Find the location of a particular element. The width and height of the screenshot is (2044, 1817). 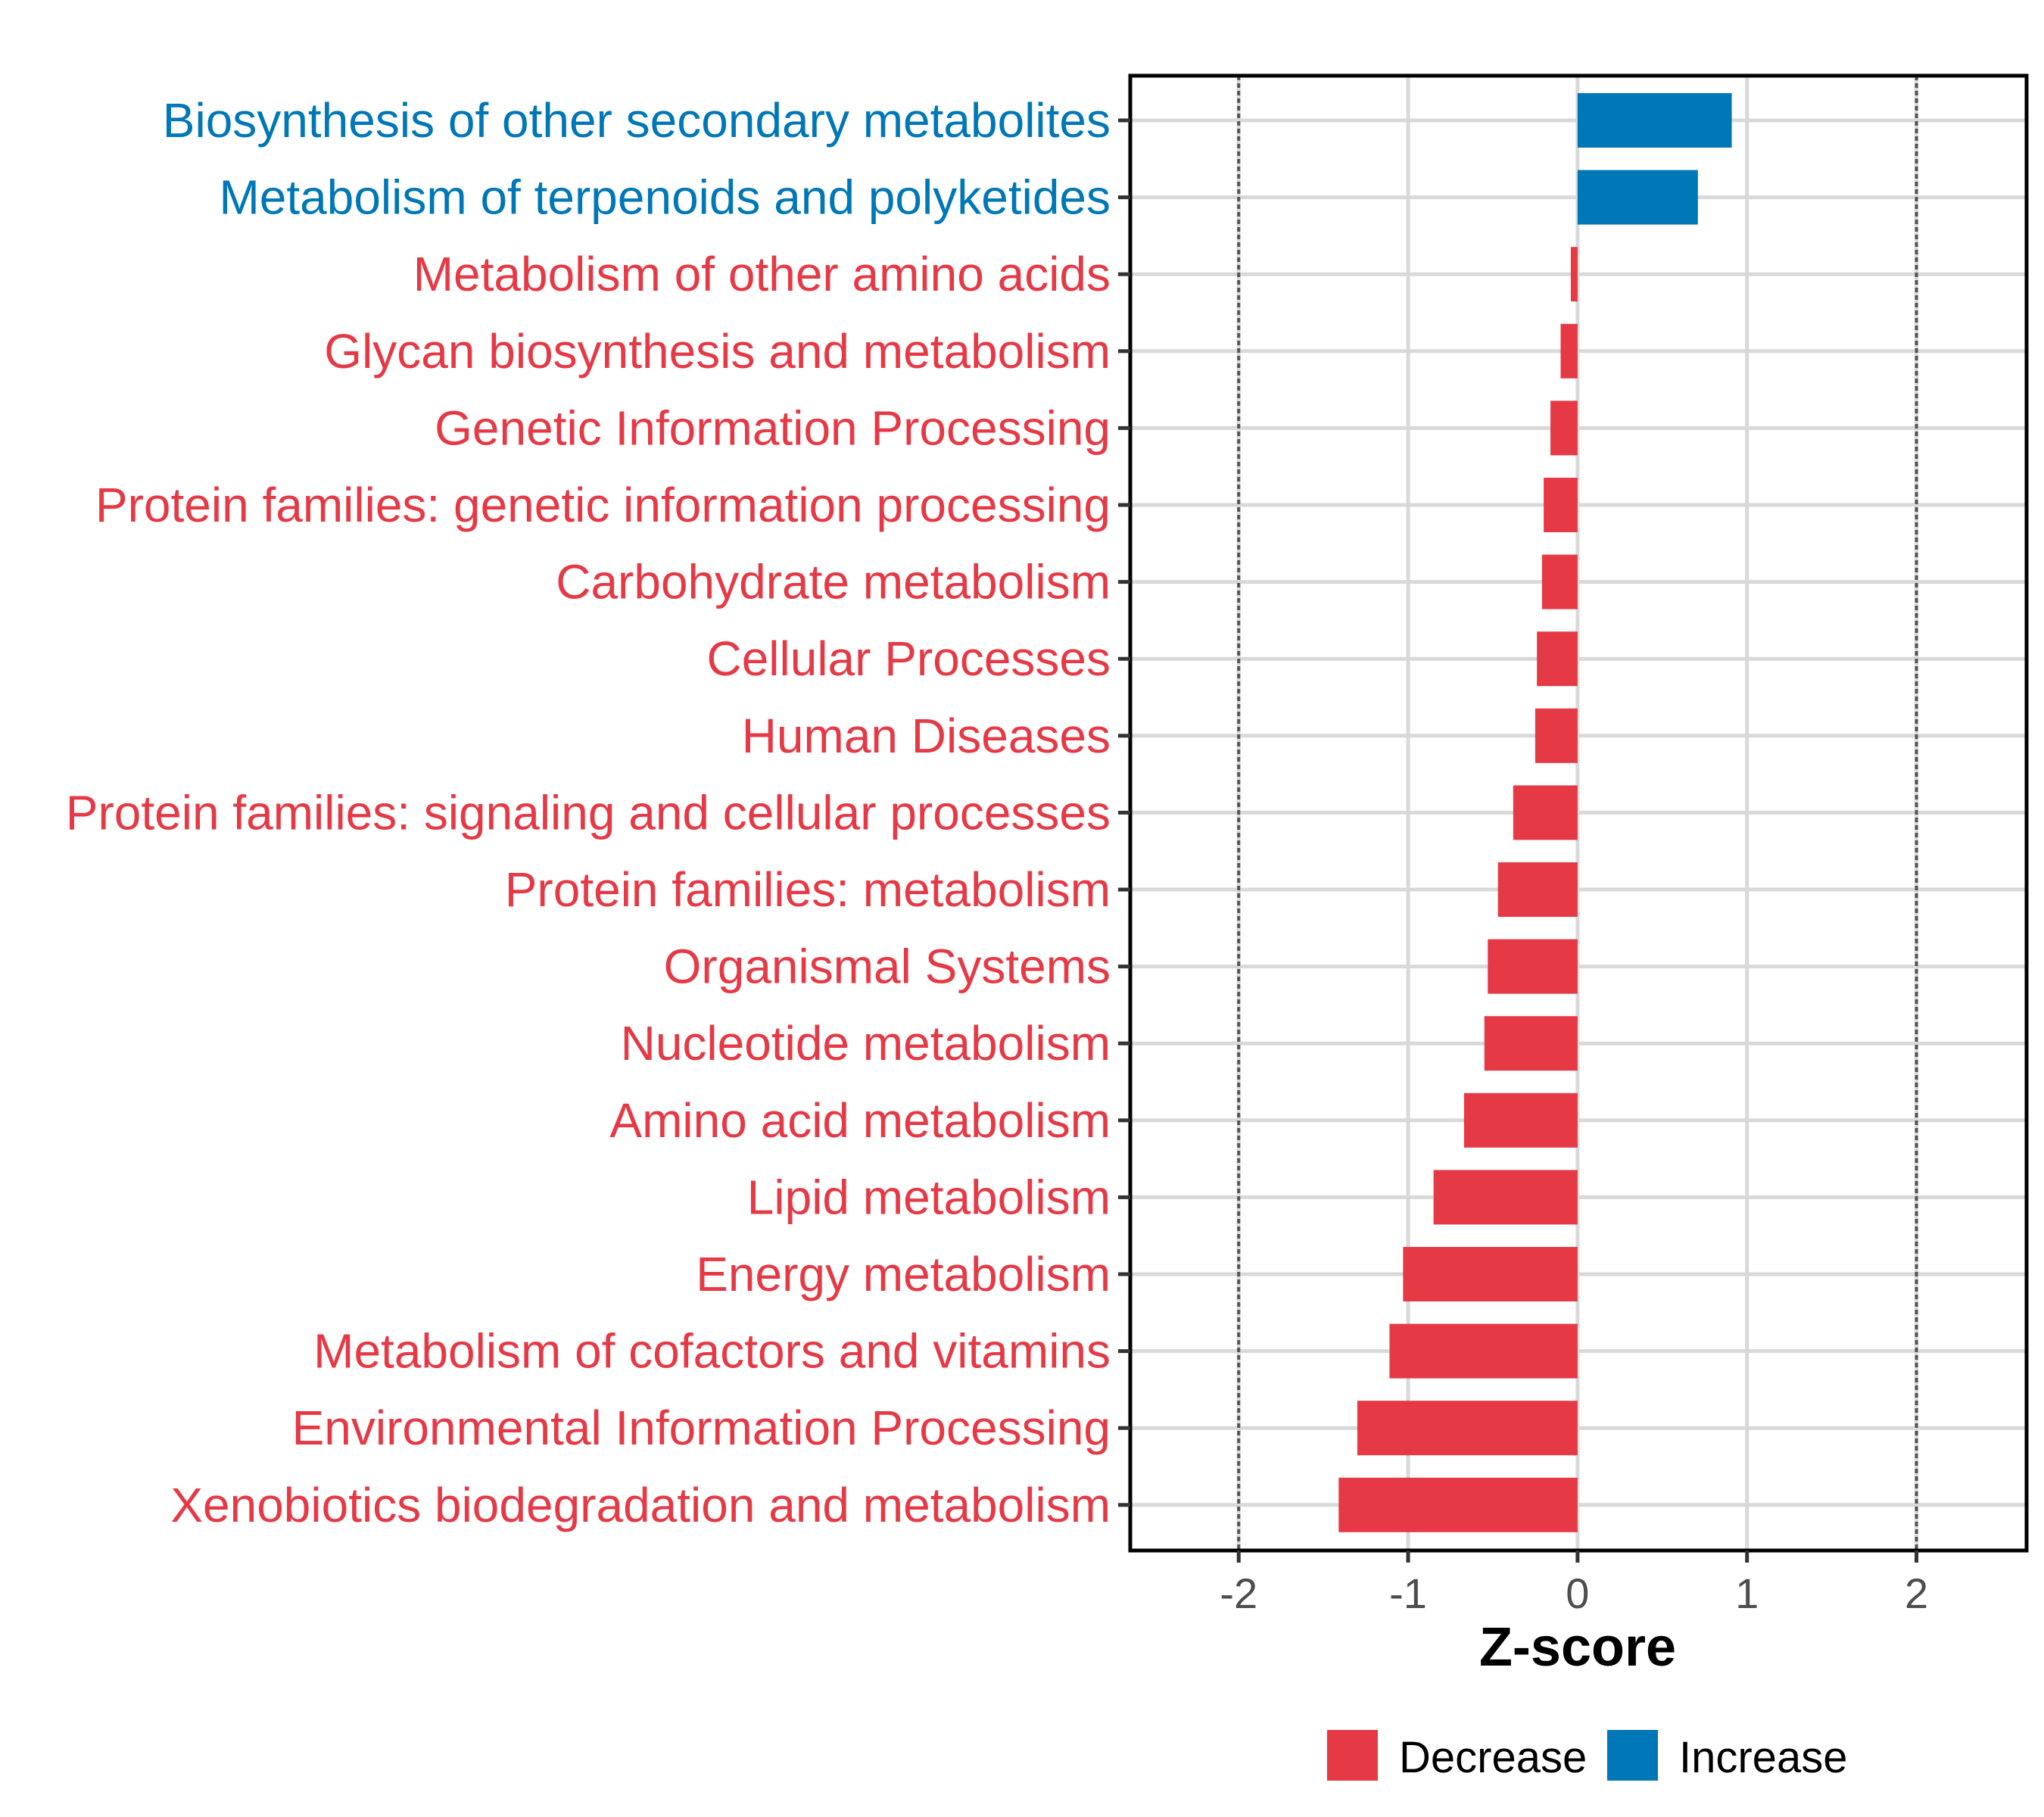

category-label: Human Diseases is located at coordinates (926, 736).